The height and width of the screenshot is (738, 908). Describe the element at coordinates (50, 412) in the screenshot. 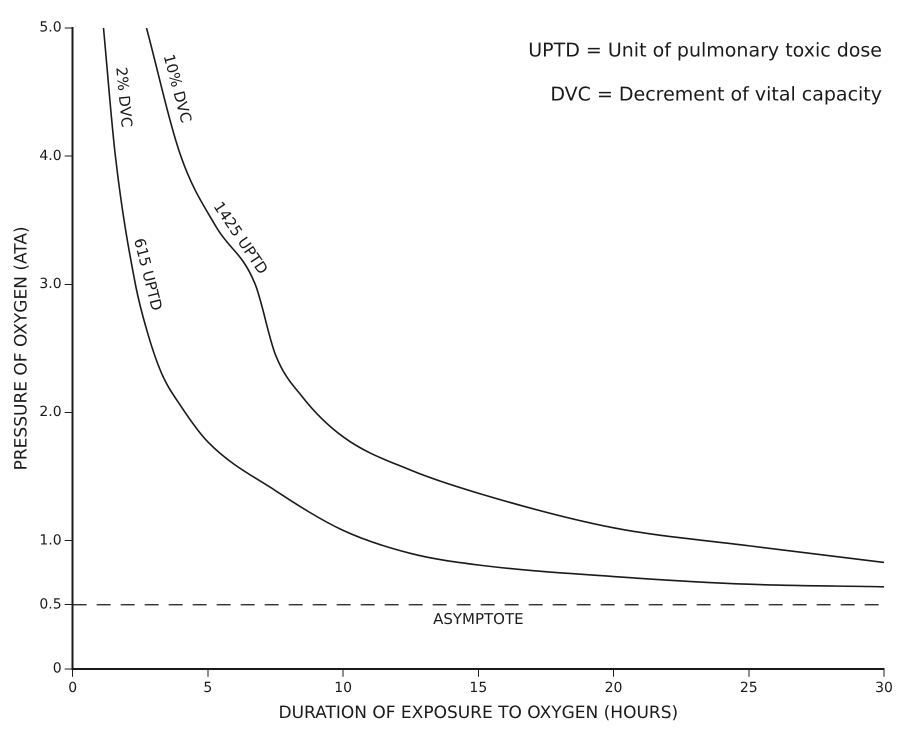

I see `y-tick-label: 2.0` at that location.